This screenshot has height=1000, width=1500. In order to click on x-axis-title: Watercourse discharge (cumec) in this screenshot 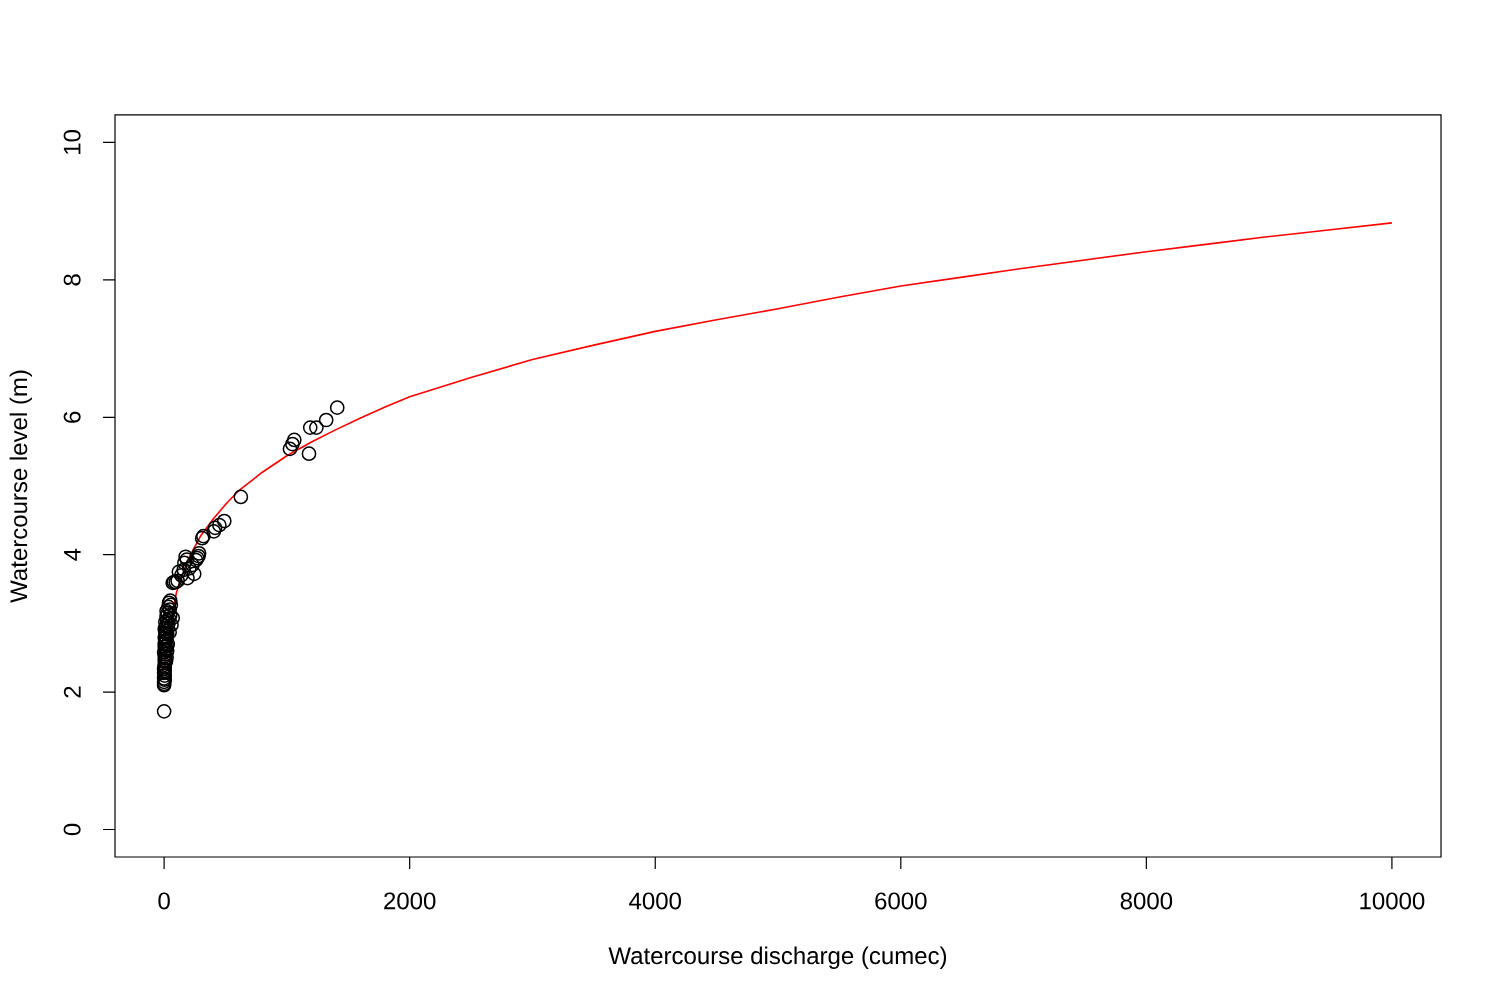, I will do `click(777, 957)`.